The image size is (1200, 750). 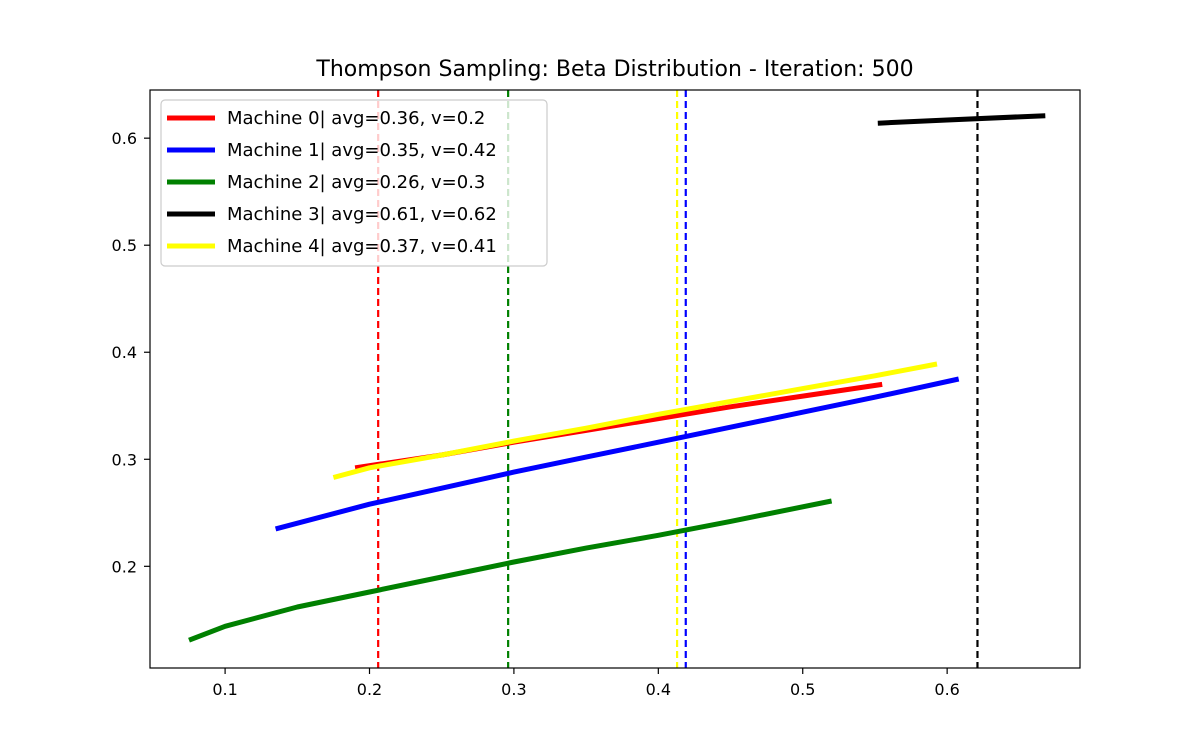 What do you see at coordinates (362, 246) in the screenshot?
I see `legend-label-machine-4: Machine 4| avg=0.37, v=0.41` at bounding box center [362, 246].